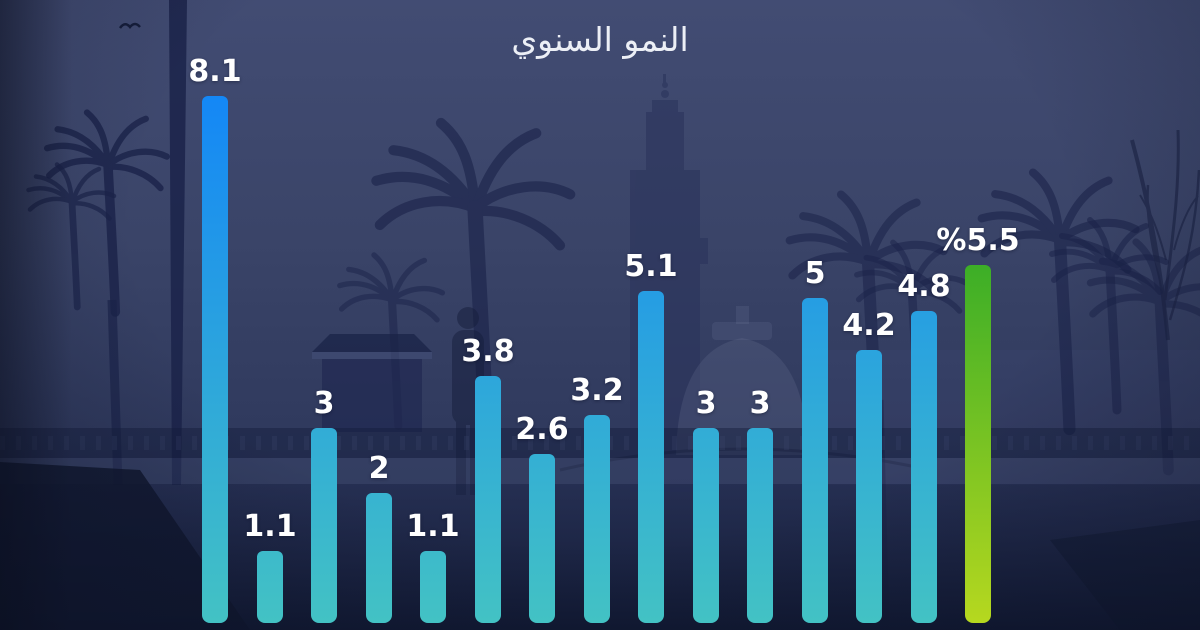 The height and width of the screenshot is (630, 1200). What do you see at coordinates (869, 325) in the screenshot?
I see `bar-value-label: 4.2` at bounding box center [869, 325].